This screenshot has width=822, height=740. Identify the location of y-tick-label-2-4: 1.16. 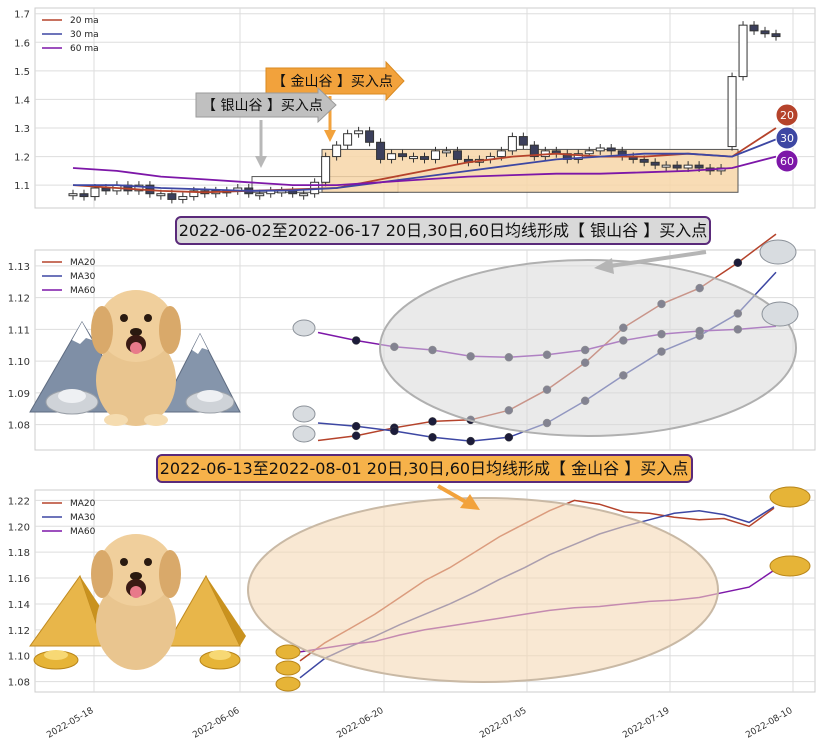
(19, 579).